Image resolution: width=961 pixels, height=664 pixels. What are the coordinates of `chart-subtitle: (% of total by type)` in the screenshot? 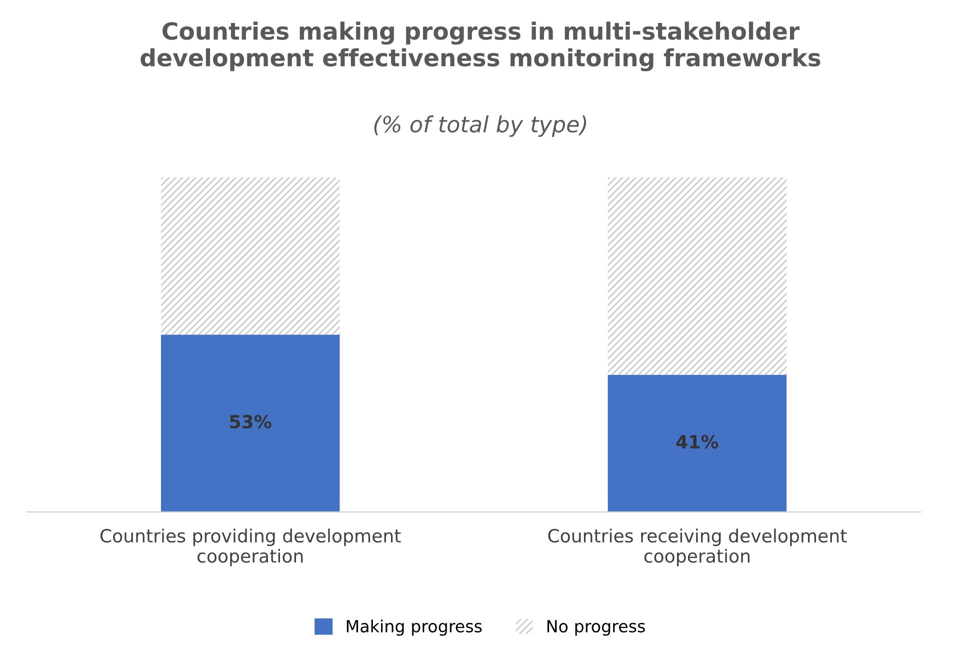 It's located at (480, 126).